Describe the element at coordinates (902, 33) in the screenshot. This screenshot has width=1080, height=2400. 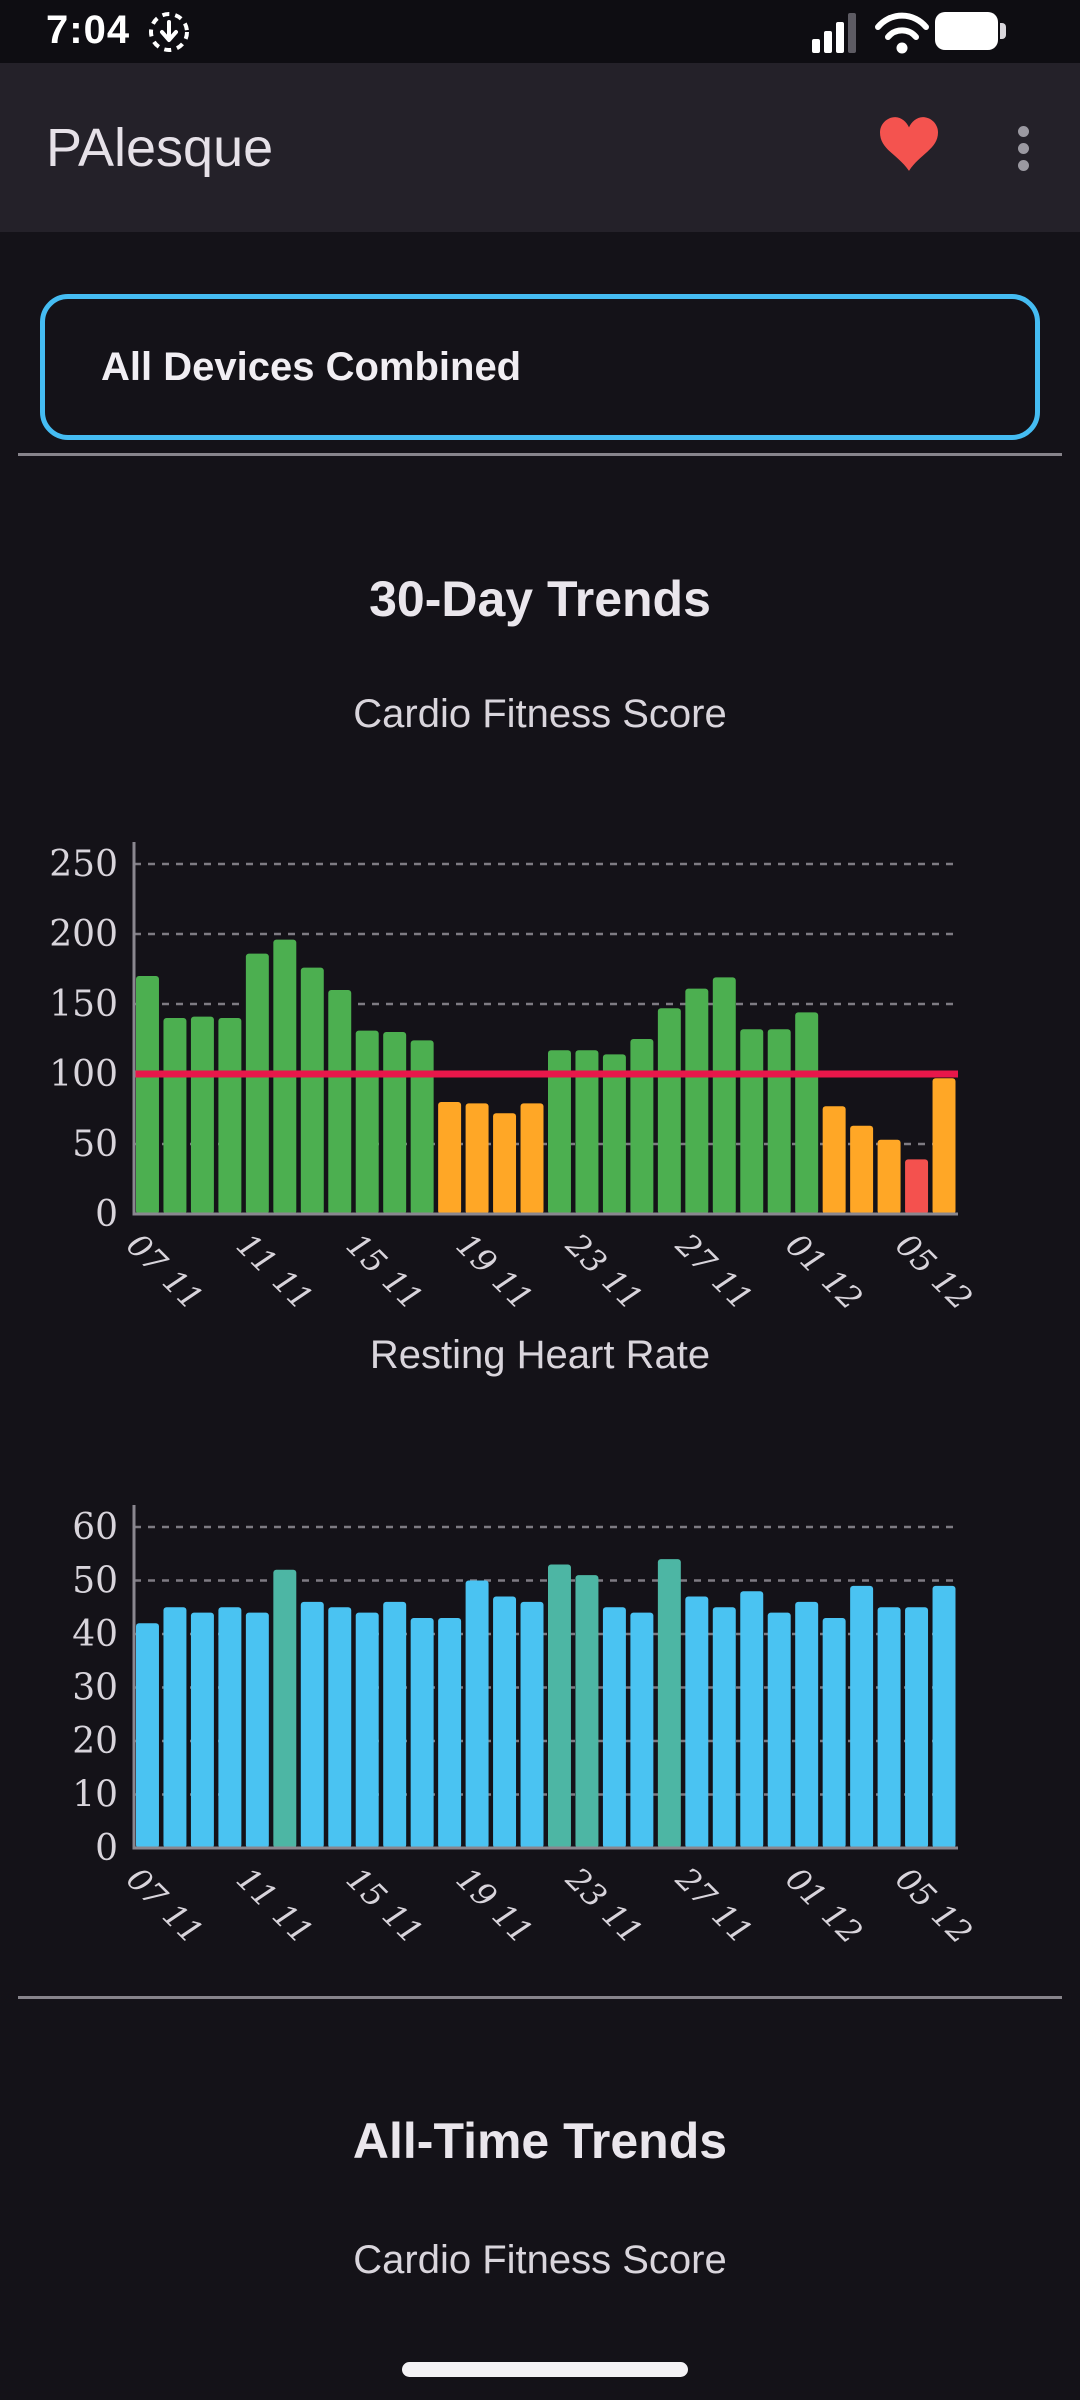
I see `wifi-icon` at that location.